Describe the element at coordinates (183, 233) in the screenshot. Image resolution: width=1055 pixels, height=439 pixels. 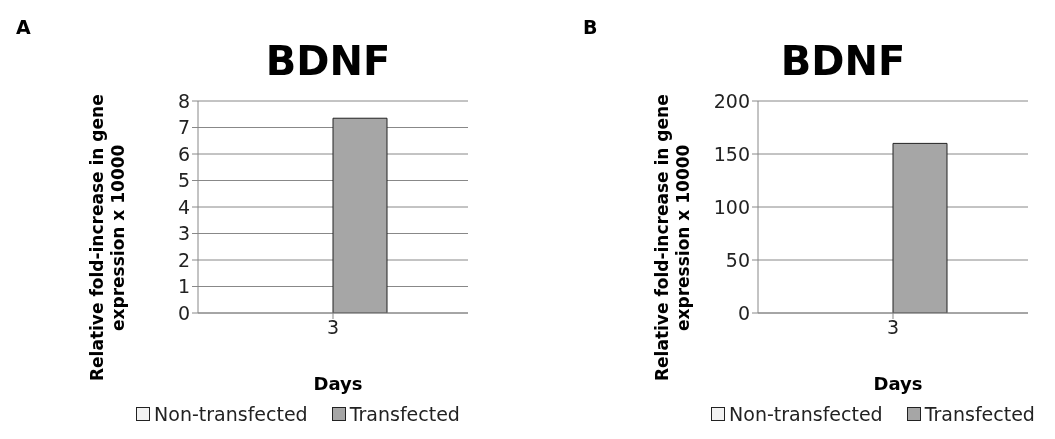
I see `y-tick-label: 3` at that location.